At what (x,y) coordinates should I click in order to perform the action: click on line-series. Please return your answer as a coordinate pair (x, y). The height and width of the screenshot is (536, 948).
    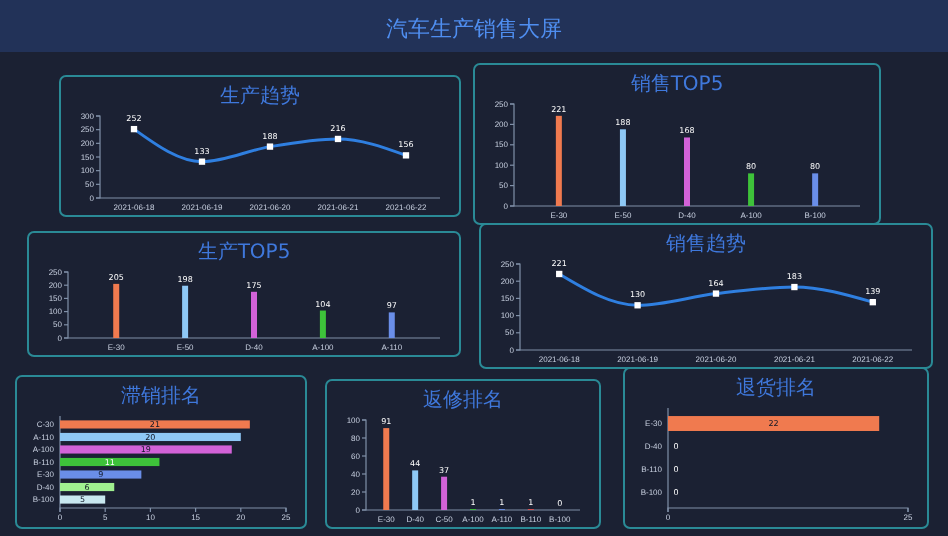
    Looking at the image, I should click on (716, 289).